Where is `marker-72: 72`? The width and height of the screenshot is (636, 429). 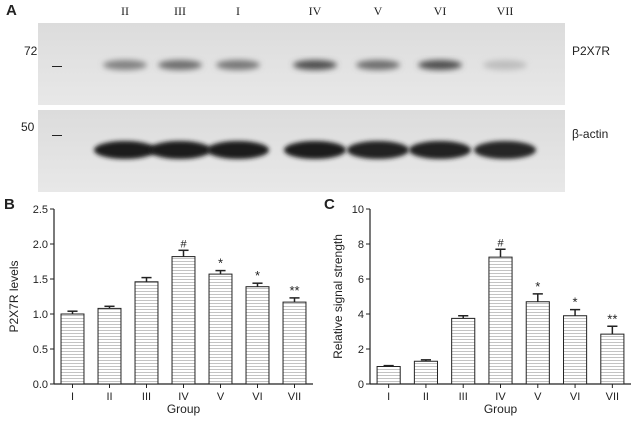 marker-72: 72 is located at coordinates (31, 51).